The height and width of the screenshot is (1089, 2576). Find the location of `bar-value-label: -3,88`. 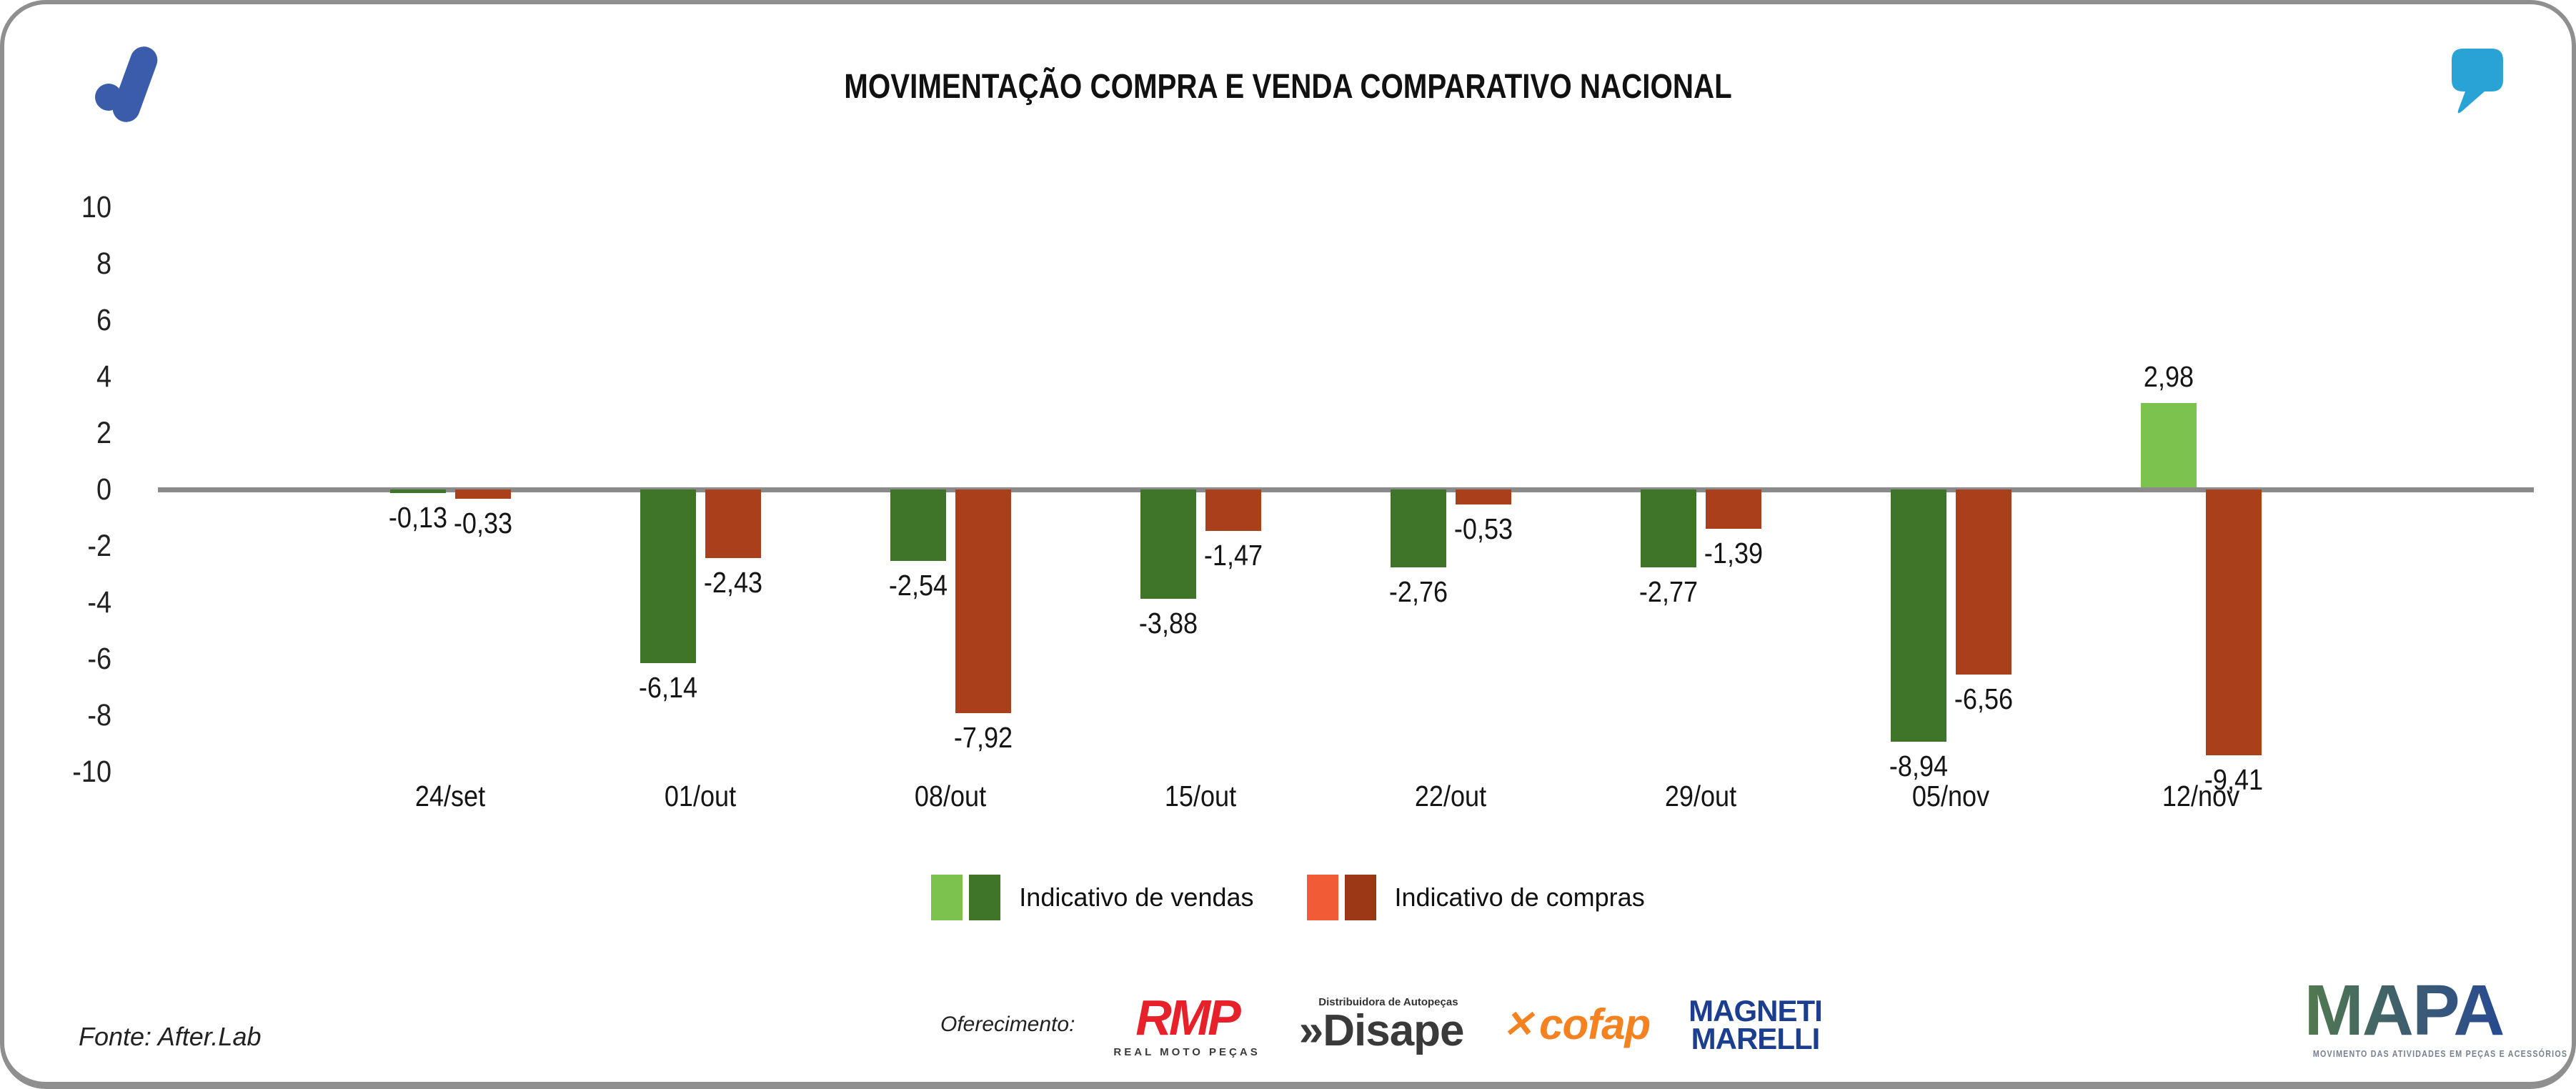

bar-value-label: -3,88 is located at coordinates (1168, 623).